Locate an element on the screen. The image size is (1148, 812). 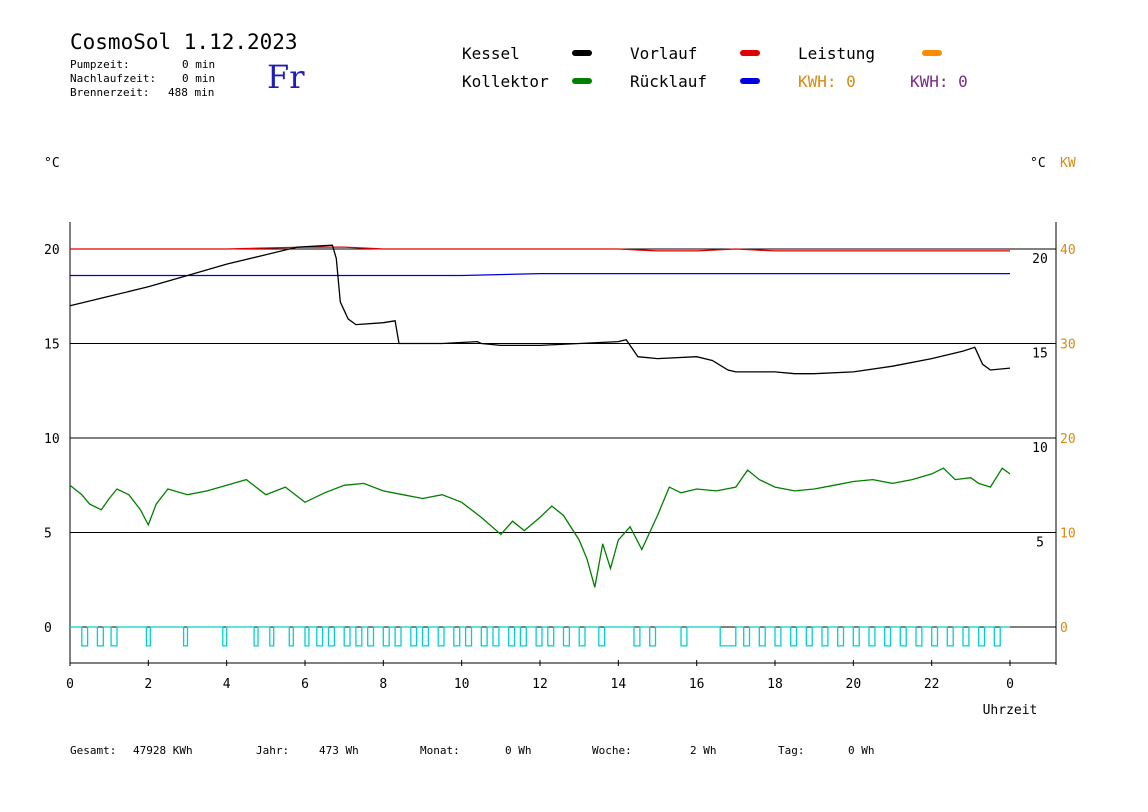
stat-nachlaufzeit-label: Nachlaufzeit: is located at coordinates (113, 78).